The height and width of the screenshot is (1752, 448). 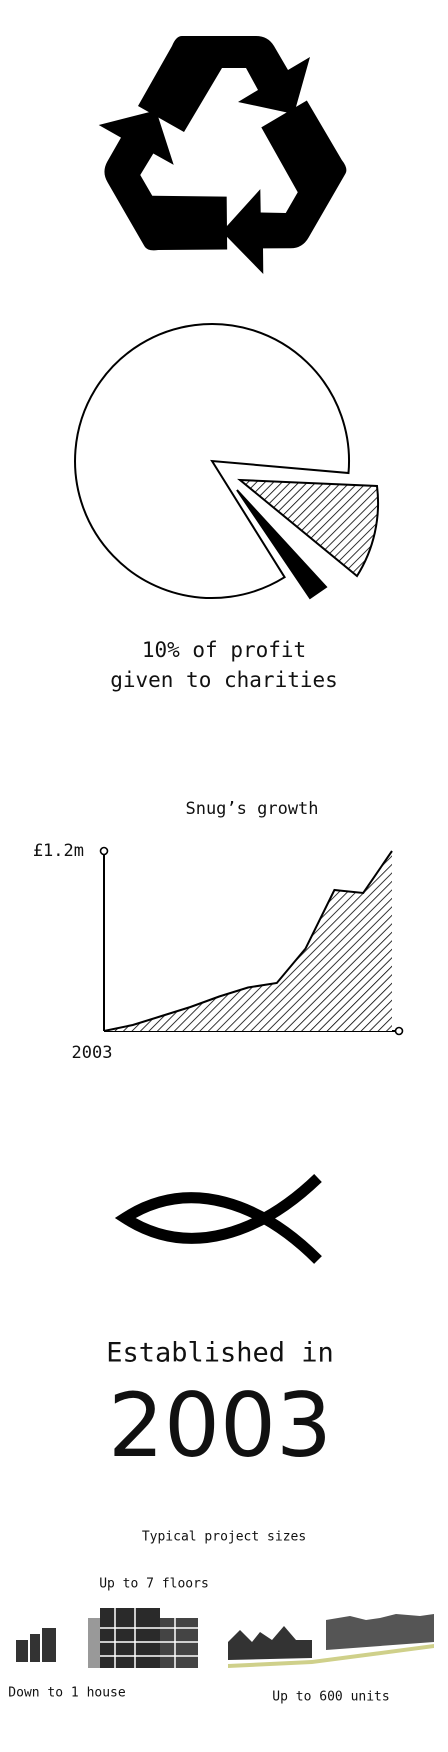 I want to click on growth-chart: Snug’s growth £1.2m 2003, so click(x=218, y=931).